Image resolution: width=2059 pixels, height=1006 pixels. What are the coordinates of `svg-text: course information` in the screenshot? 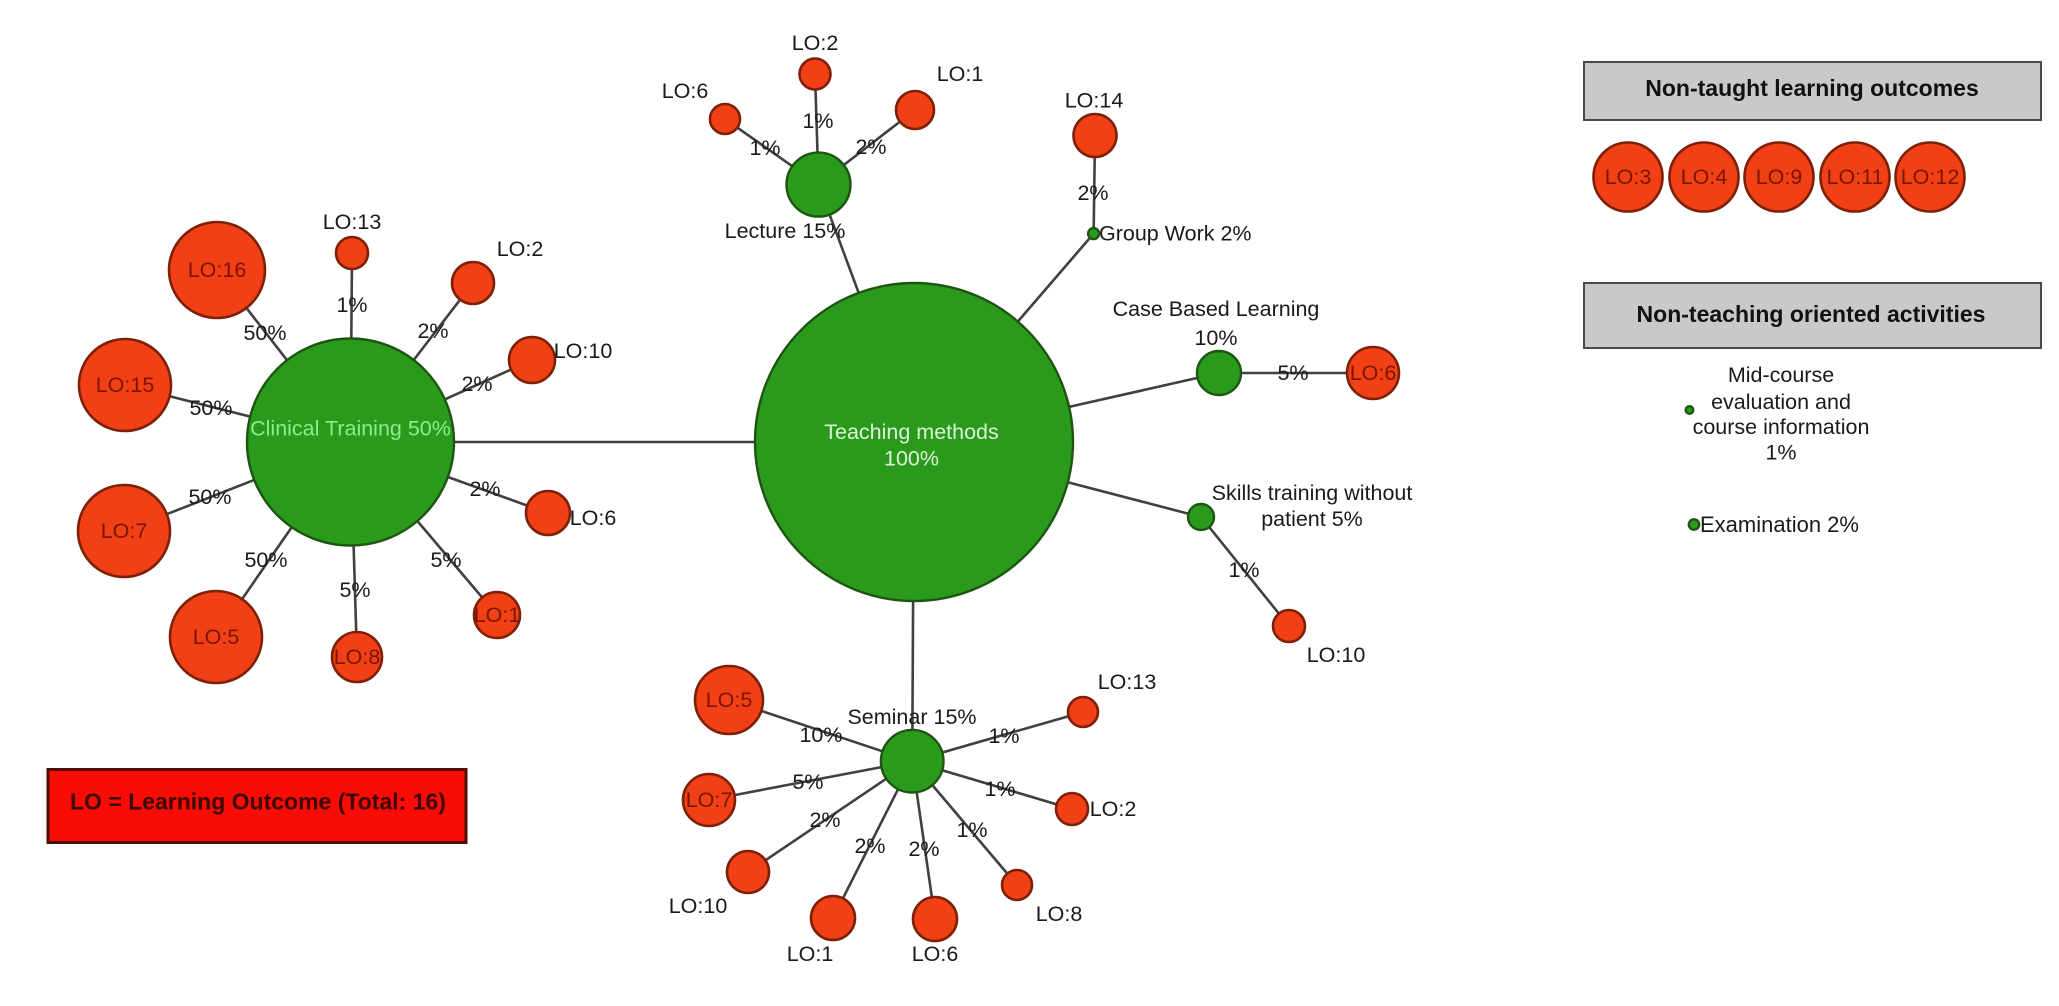 It's located at (1781, 427).